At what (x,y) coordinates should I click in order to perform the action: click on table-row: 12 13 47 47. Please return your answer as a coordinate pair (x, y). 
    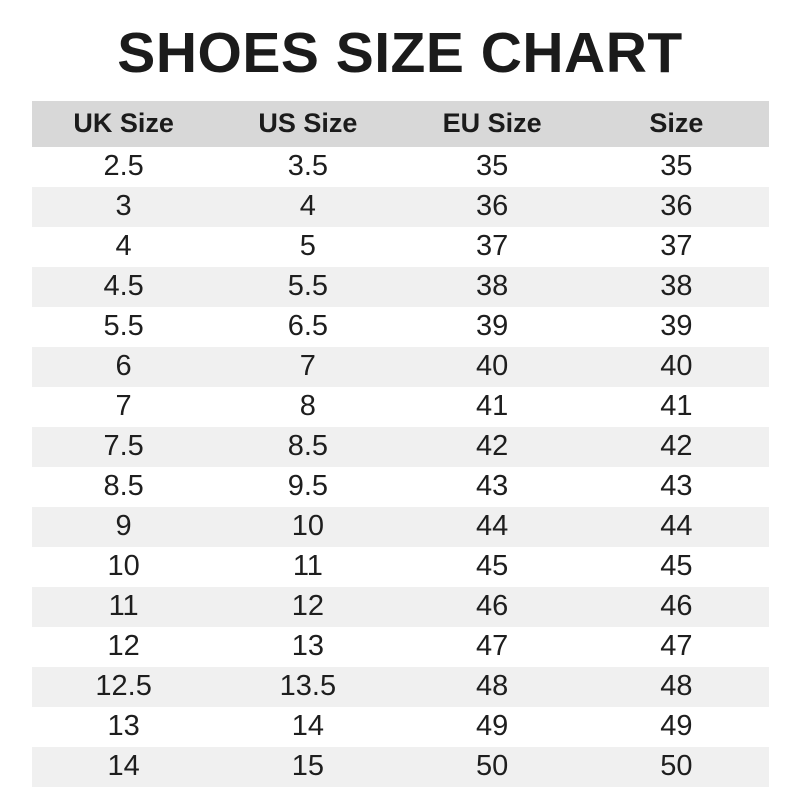
    Looking at the image, I should click on (400, 646).